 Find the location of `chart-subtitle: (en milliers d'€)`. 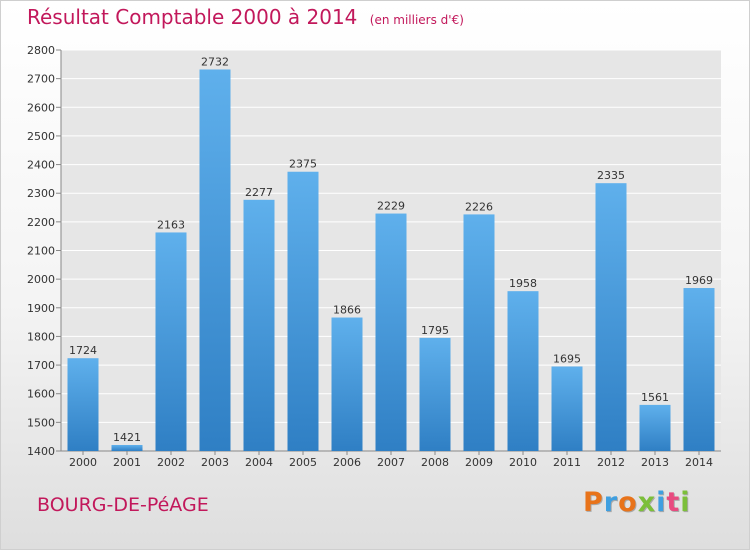

chart-subtitle: (en milliers d'€) is located at coordinates (416, 20).